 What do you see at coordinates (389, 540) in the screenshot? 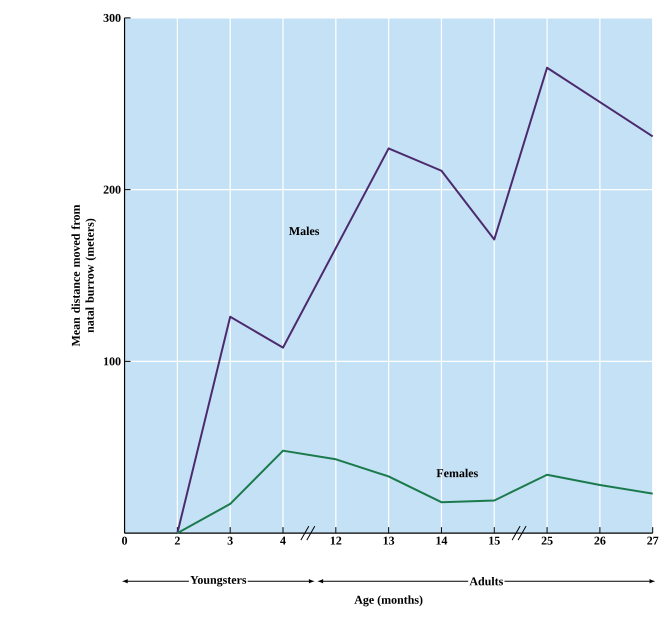
I see `x-tick-label: 13` at bounding box center [389, 540].